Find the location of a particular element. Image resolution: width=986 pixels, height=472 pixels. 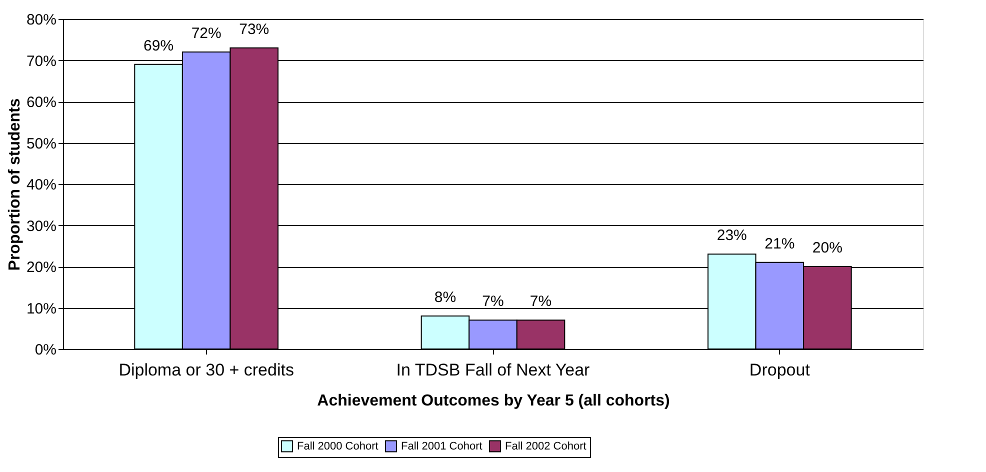

y-tick-label: 20% is located at coordinates (41, 267).